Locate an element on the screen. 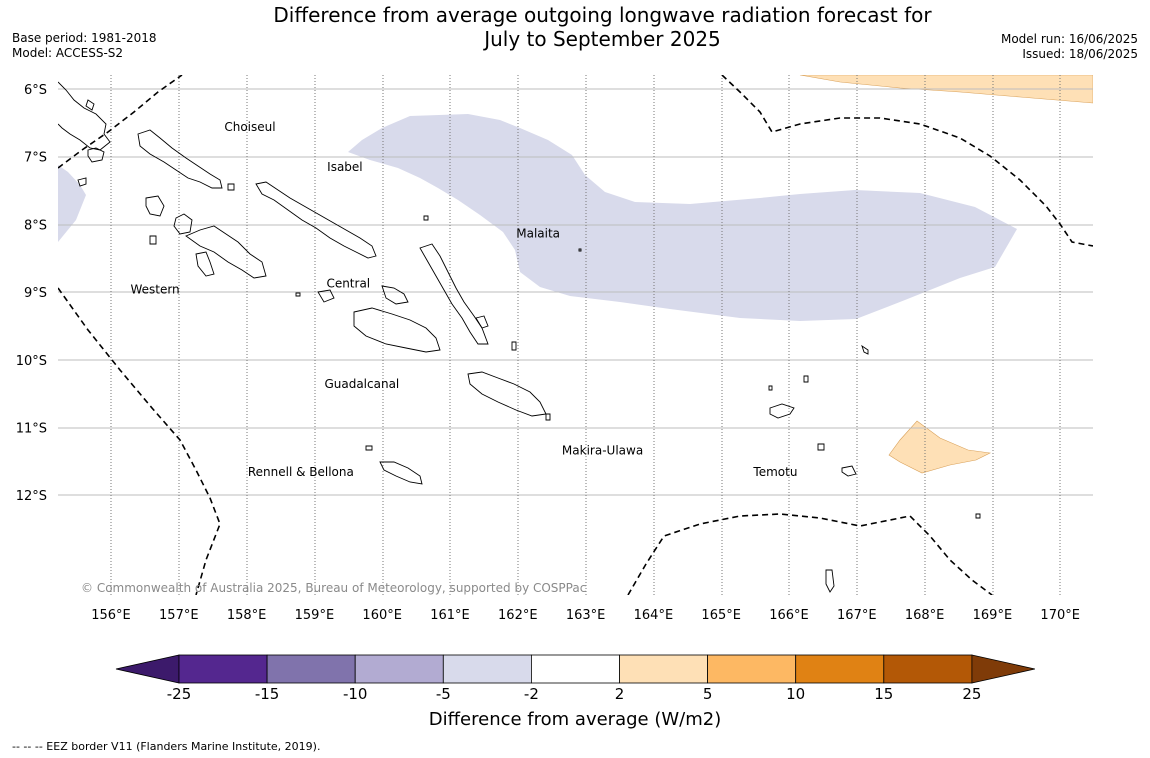 The height and width of the screenshot is (758, 1150). lon-label: 158°E is located at coordinates (247, 615).